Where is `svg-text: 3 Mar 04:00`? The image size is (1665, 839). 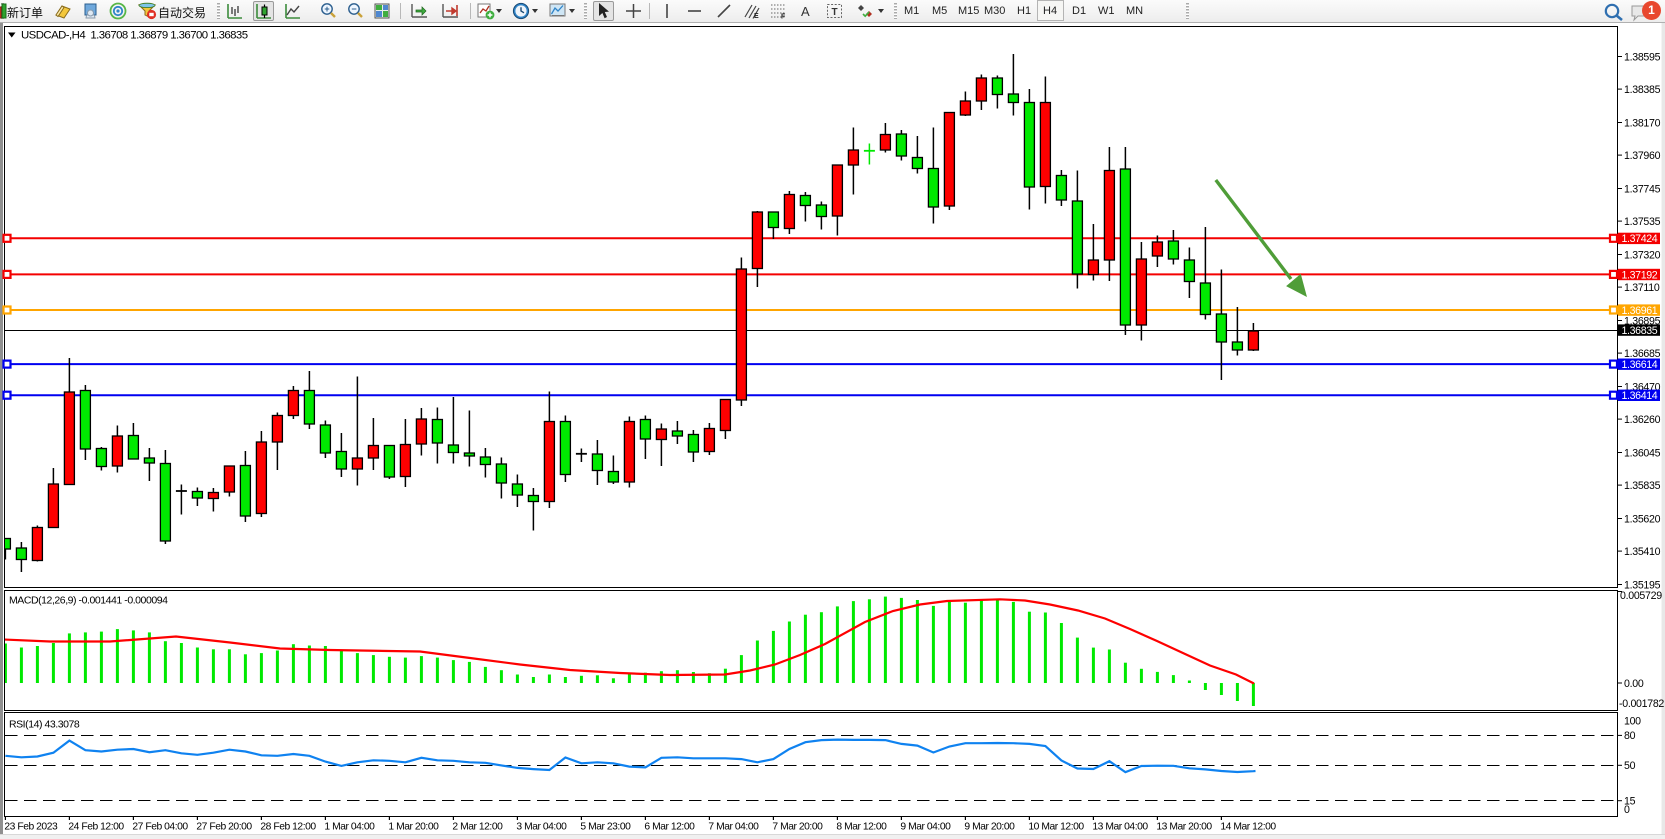
svg-text: 3 Mar 04:00 is located at coordinates (541, 826).